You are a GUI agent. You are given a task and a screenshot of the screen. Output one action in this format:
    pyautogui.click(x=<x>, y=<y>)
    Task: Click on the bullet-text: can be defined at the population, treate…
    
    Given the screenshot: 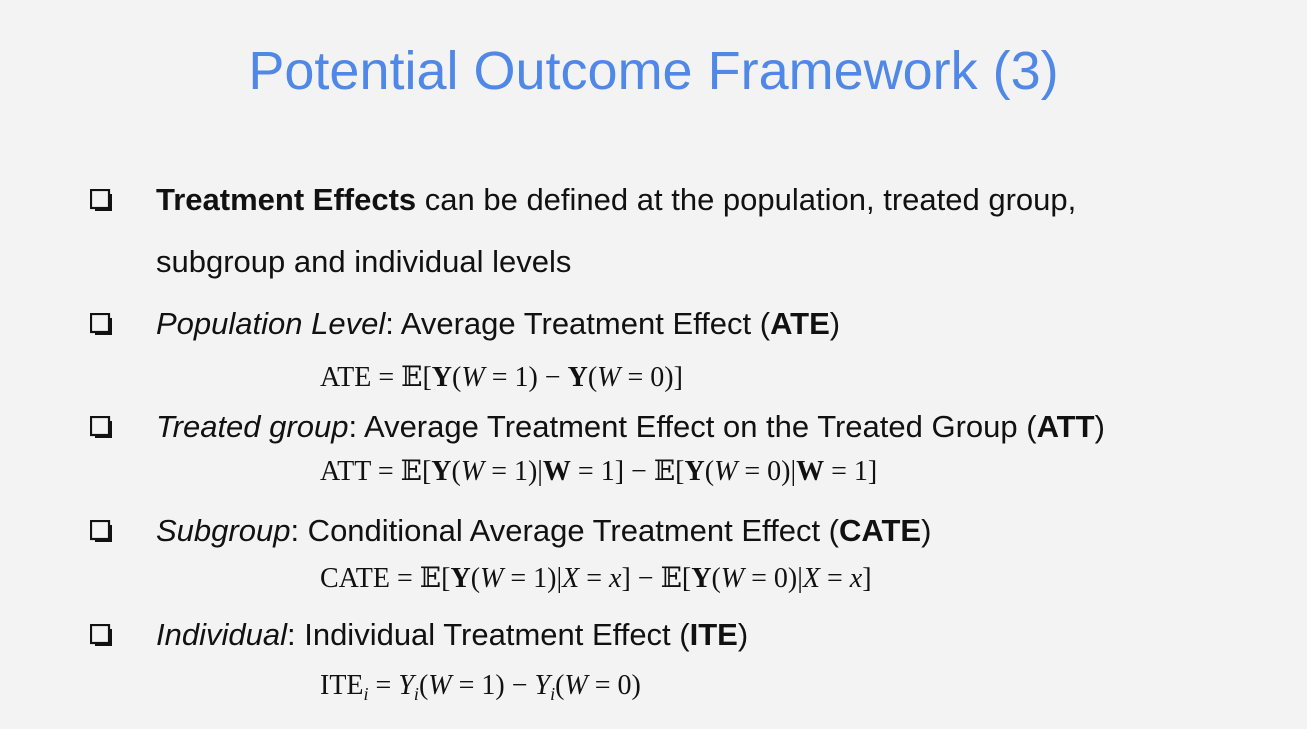 What is the action you would take?
    pyautogui.click(x=746, y=199)
    